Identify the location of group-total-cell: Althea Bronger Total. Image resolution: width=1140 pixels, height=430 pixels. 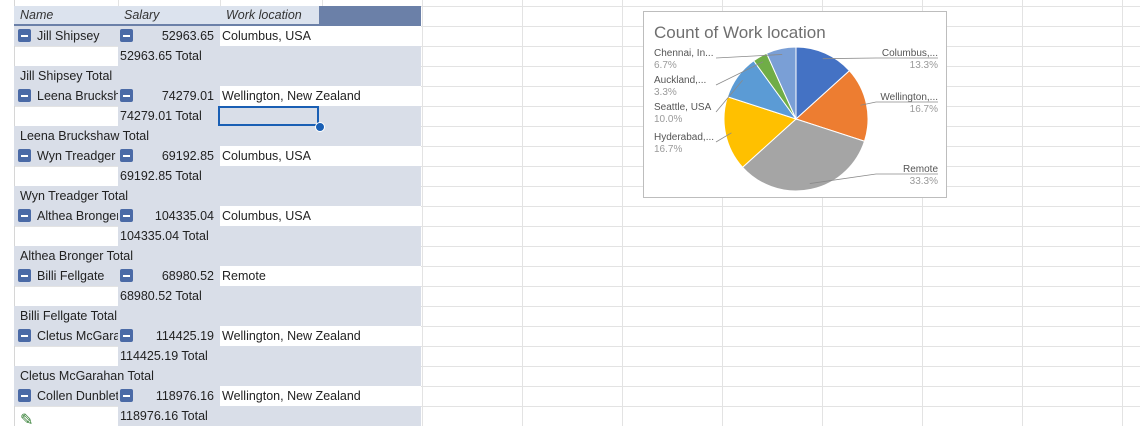
(217, 256).